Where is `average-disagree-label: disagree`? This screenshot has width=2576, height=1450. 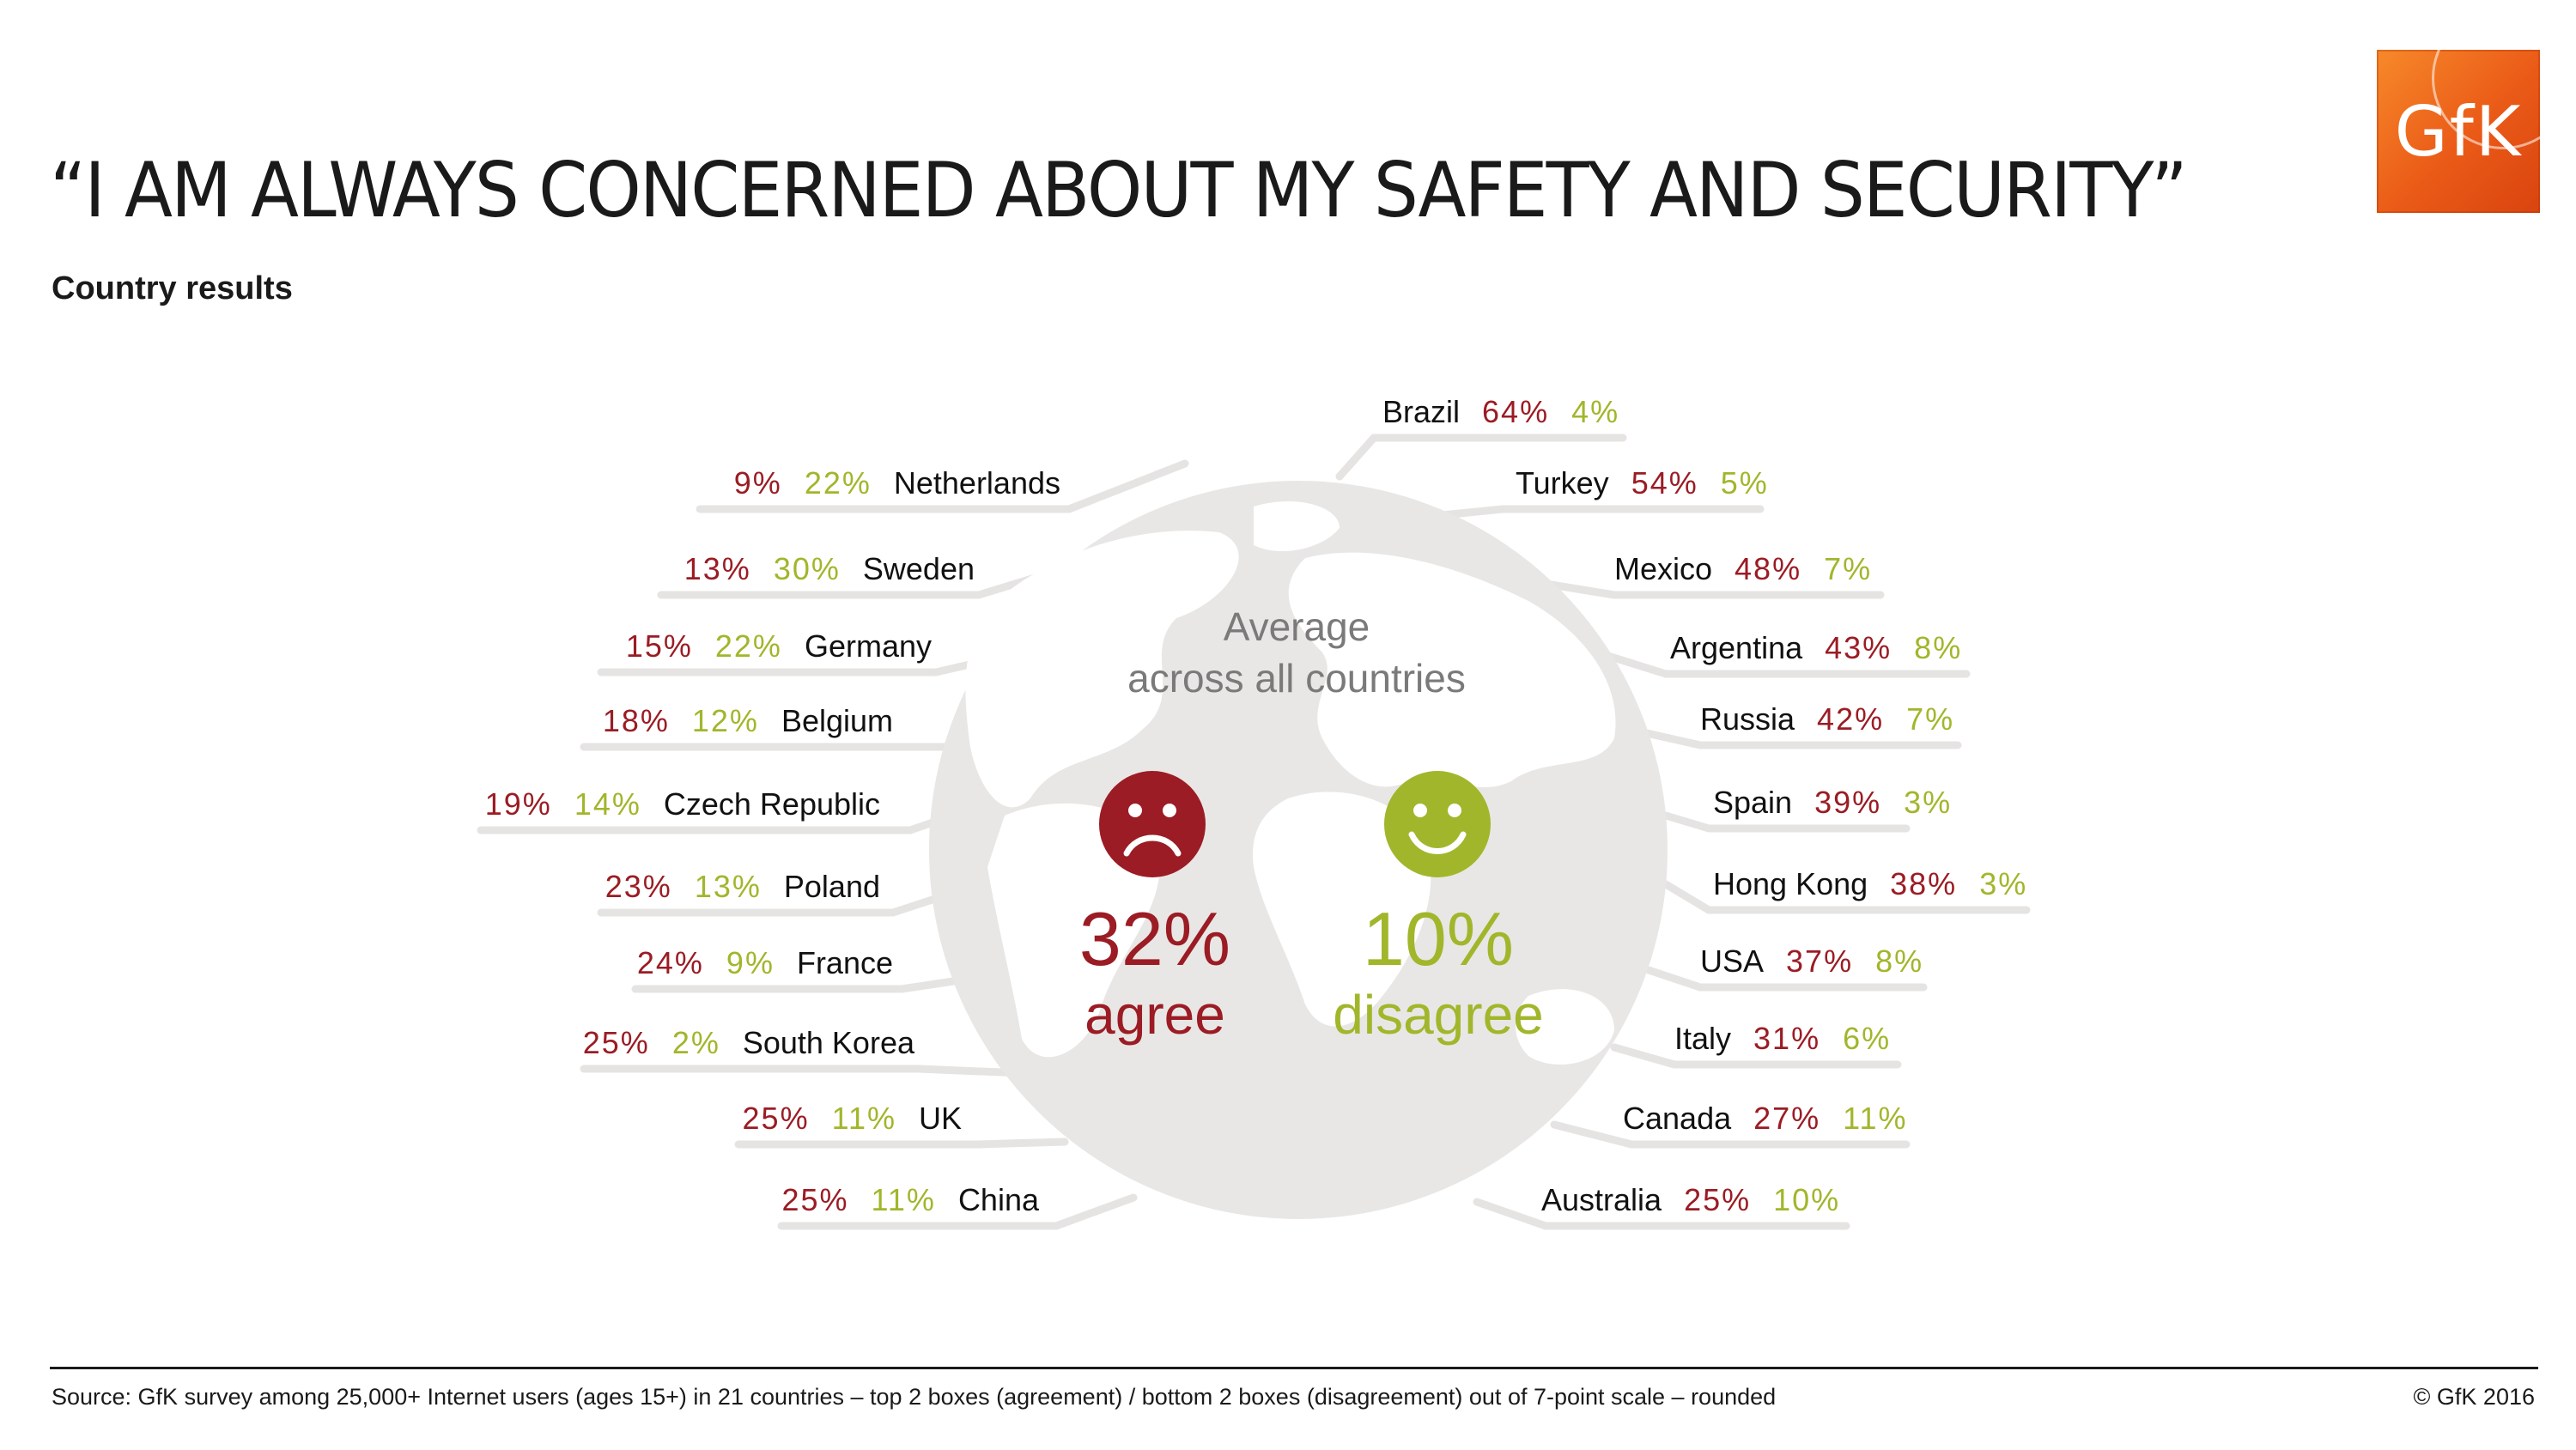 average-disagree-label: disagree is located at coordinates (1438, 1015).